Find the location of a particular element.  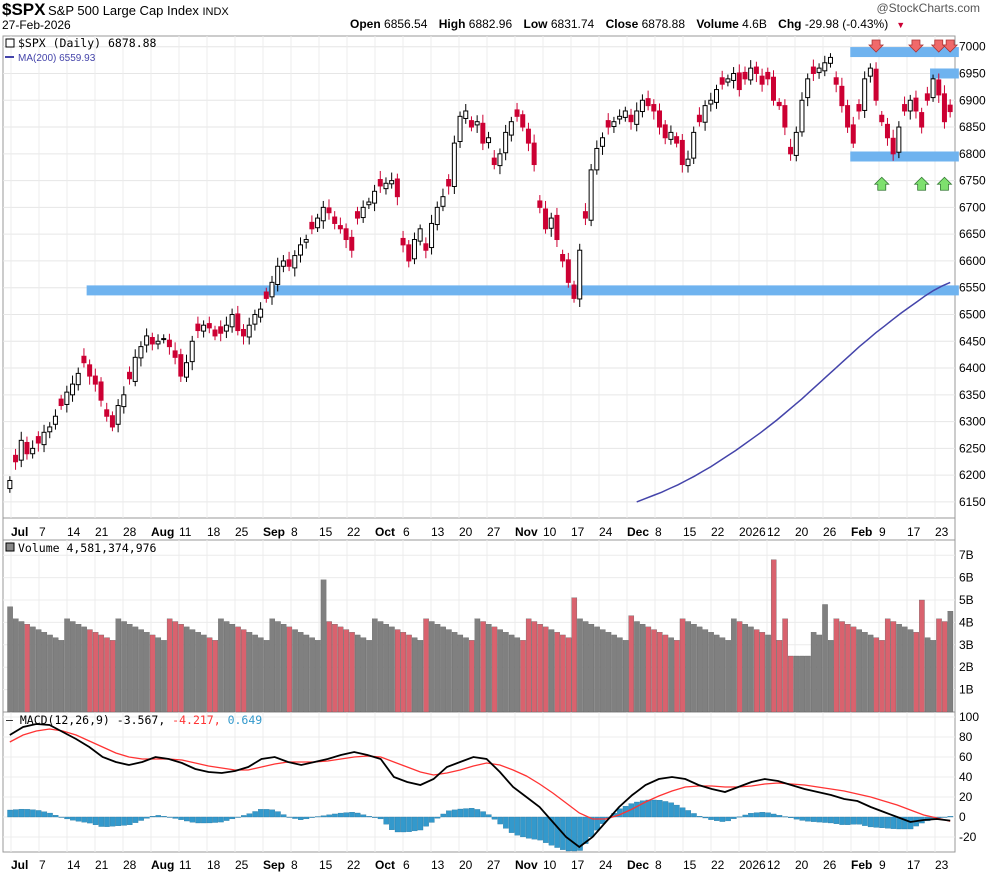

x-tick-label: 13 is located at coordinates (438, 532).